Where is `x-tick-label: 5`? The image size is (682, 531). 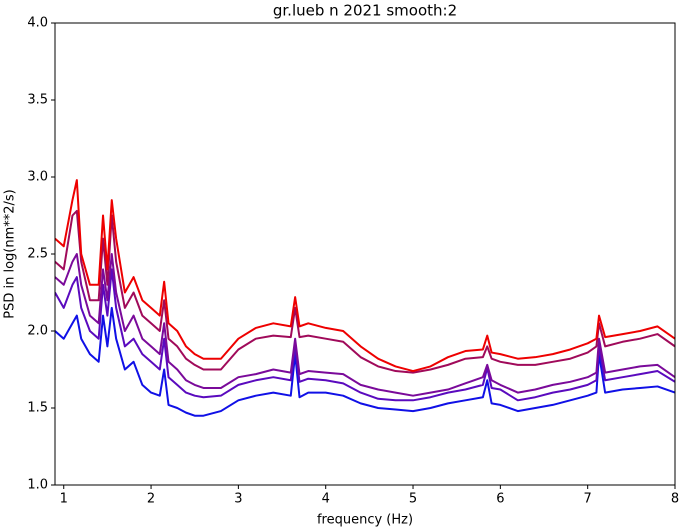
x-tick-label: 5 is located at coordinates (413, 499).